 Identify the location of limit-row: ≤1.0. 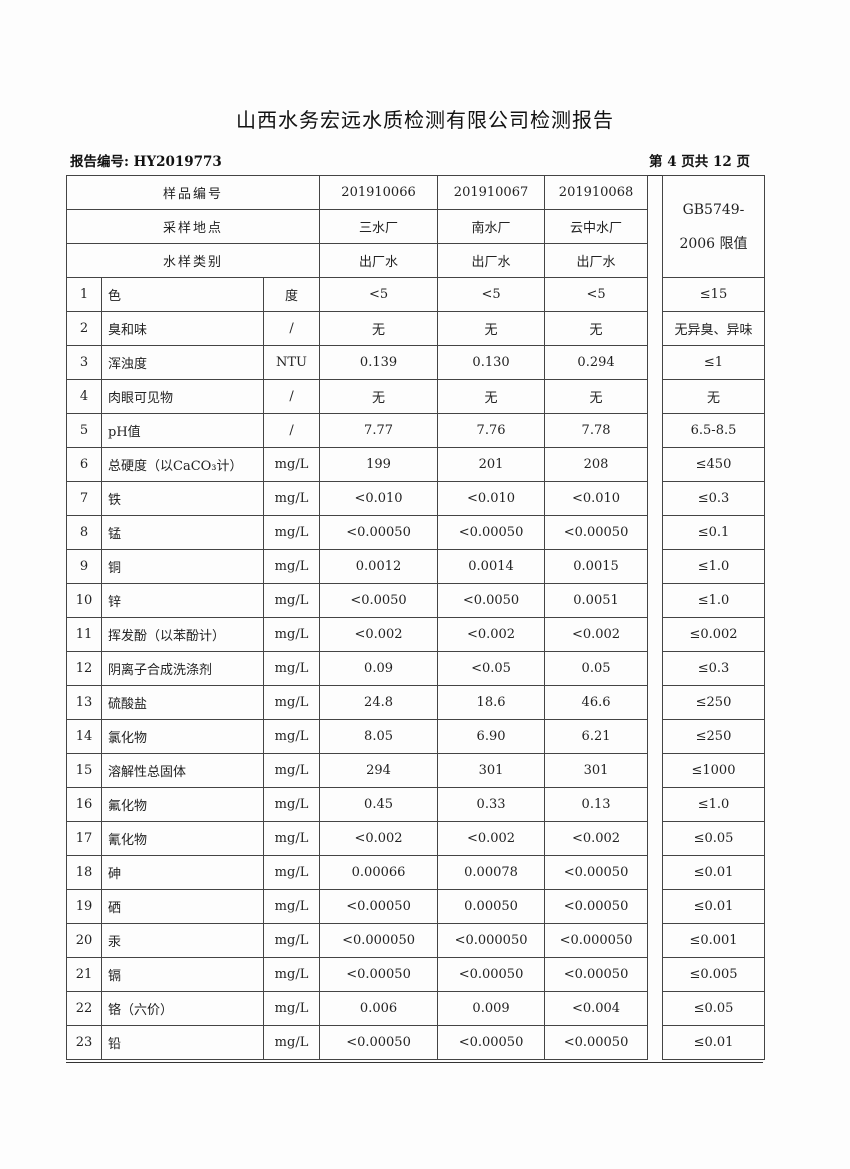
(713, 804).